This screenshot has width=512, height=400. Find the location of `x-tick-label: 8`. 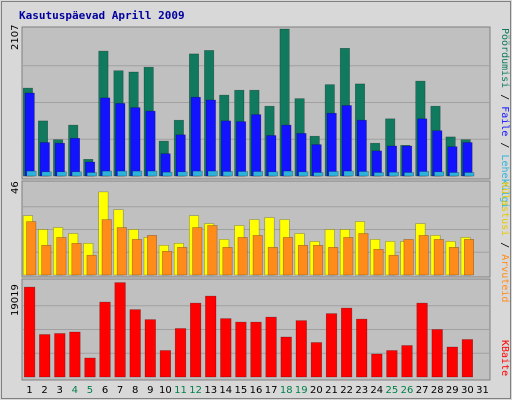

x-tick-label: 8 is located at coordinates (135, 390).